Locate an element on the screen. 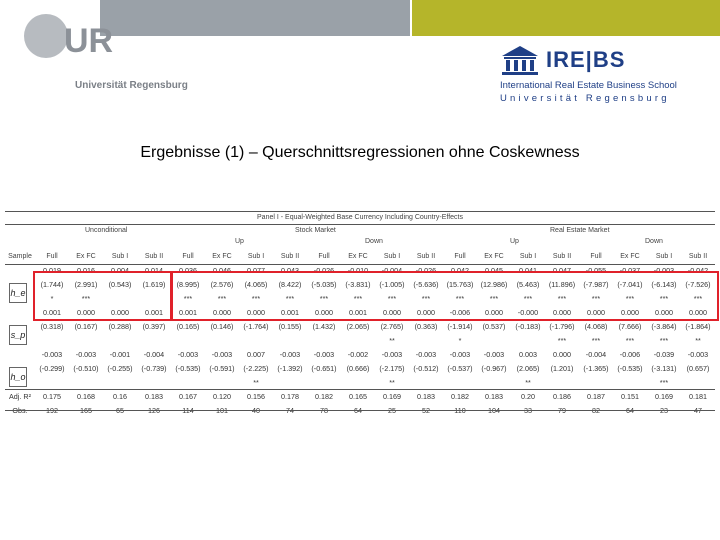  highlight-unconditional is located at coordinates (102, 296).